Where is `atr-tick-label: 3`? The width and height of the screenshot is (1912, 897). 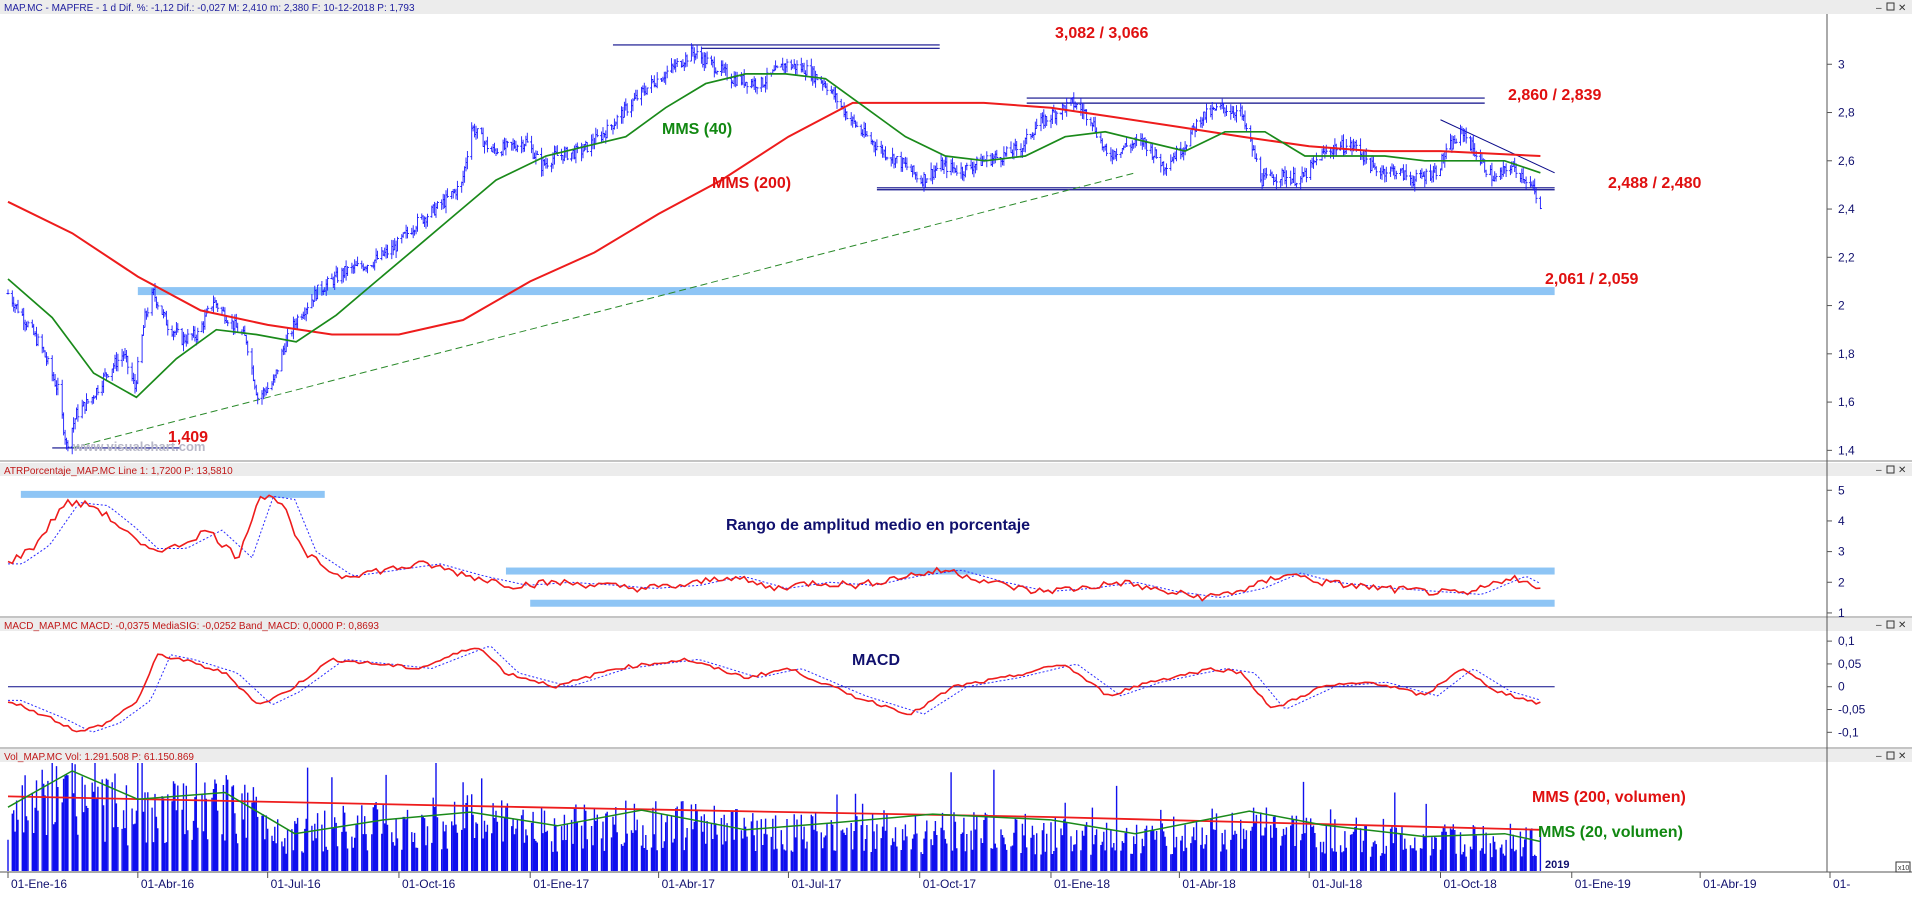
atr-tick-label: 3 is located at coordinates (1841, 552).